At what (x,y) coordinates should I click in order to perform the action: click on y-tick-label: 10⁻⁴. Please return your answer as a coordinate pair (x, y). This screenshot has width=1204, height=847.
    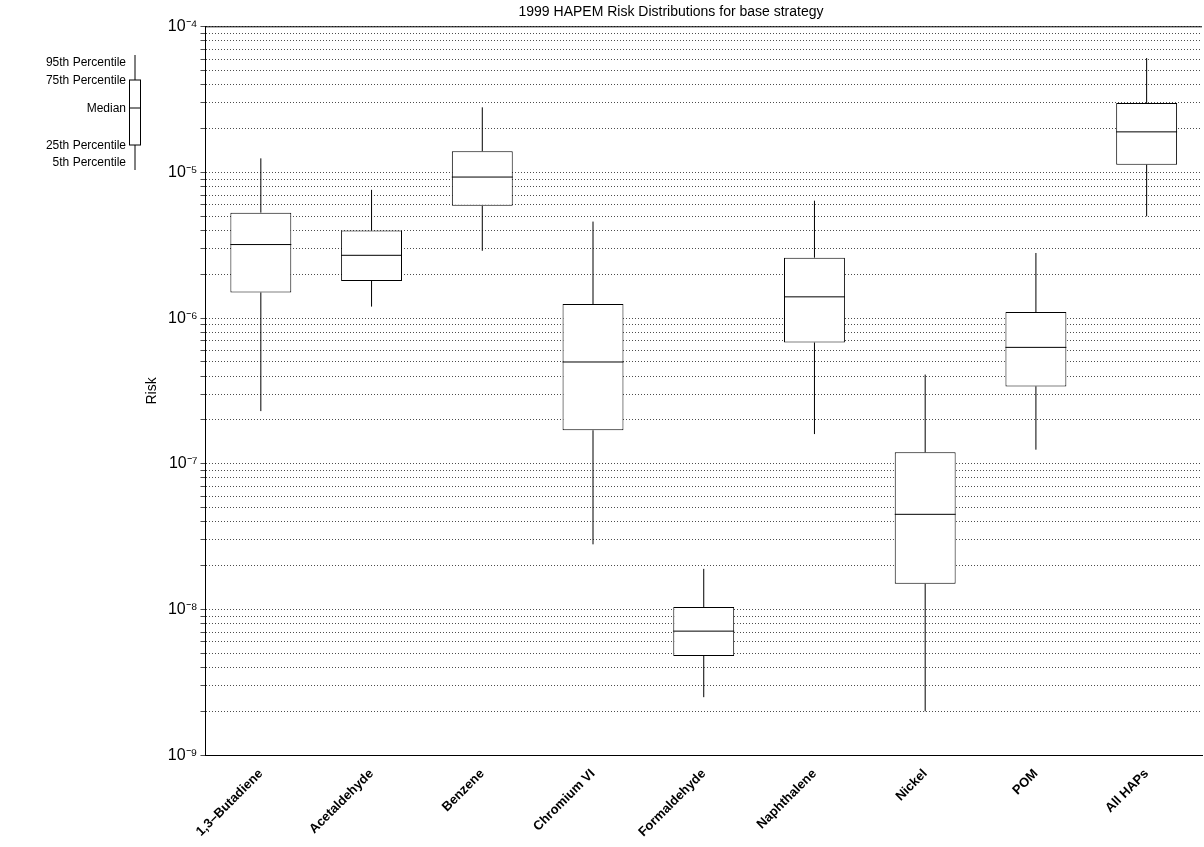
    Looking at the image, I should click on (182, 26).